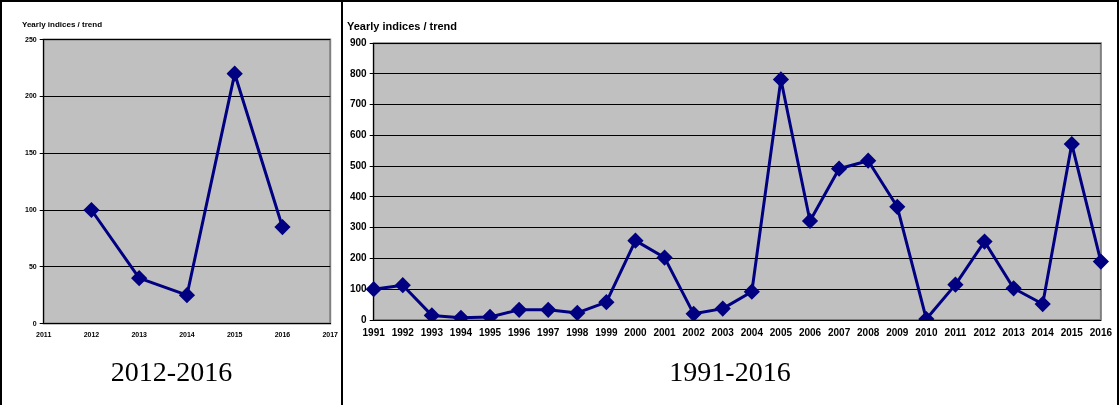 The width and height of the screenshot is (1119, 408). I want to click on x-tick-label: 1992, so click(403, 332).